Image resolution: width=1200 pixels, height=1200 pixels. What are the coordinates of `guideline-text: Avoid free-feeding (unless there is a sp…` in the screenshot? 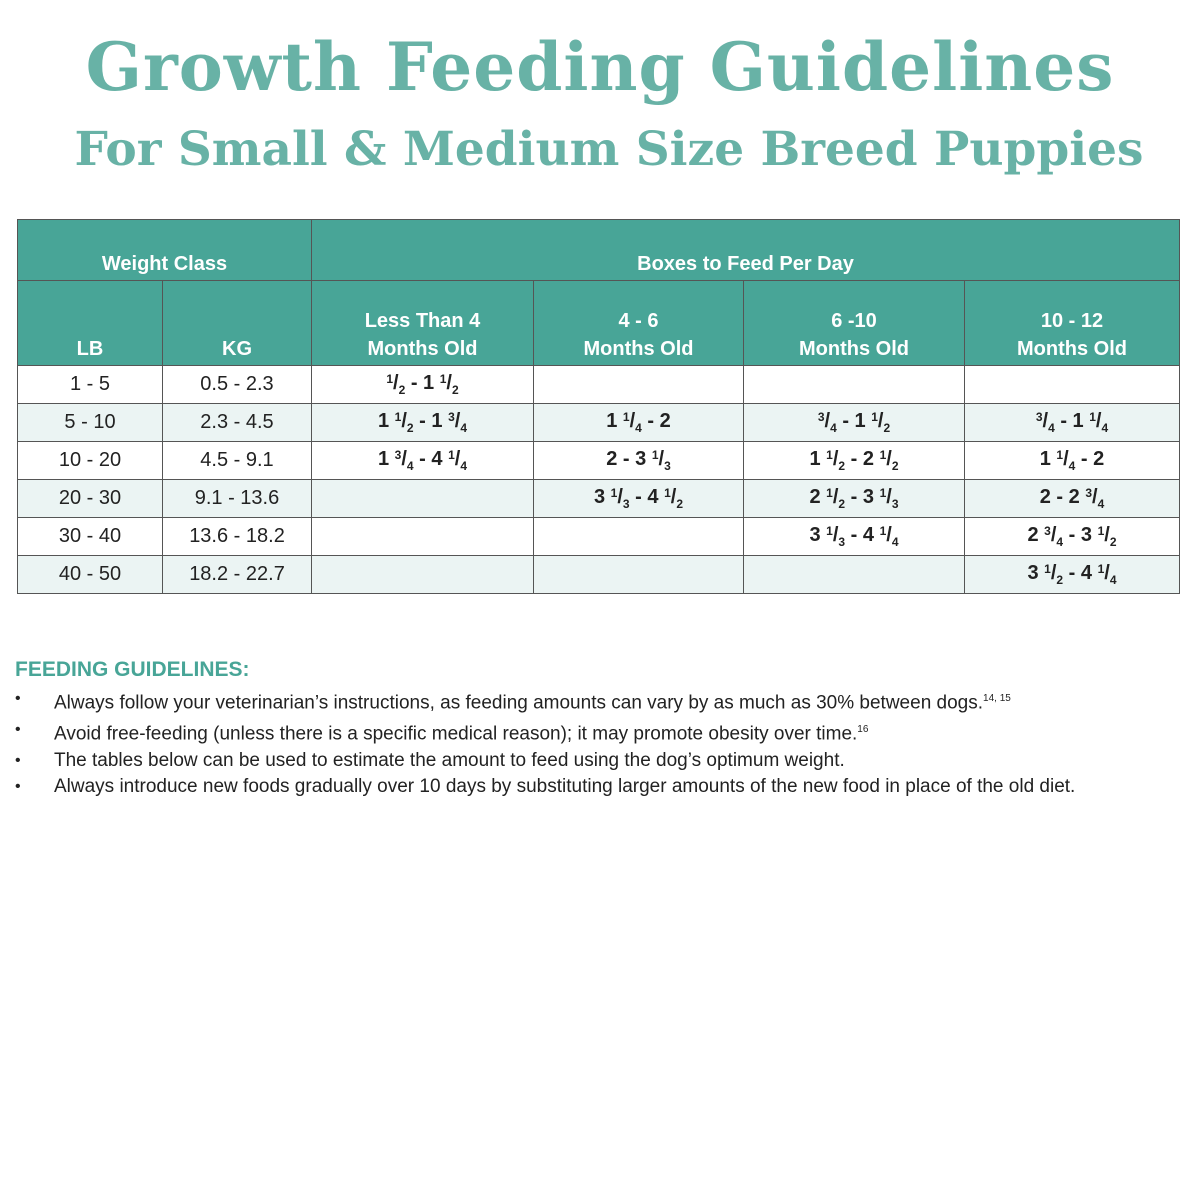 It's located at (456, 734).